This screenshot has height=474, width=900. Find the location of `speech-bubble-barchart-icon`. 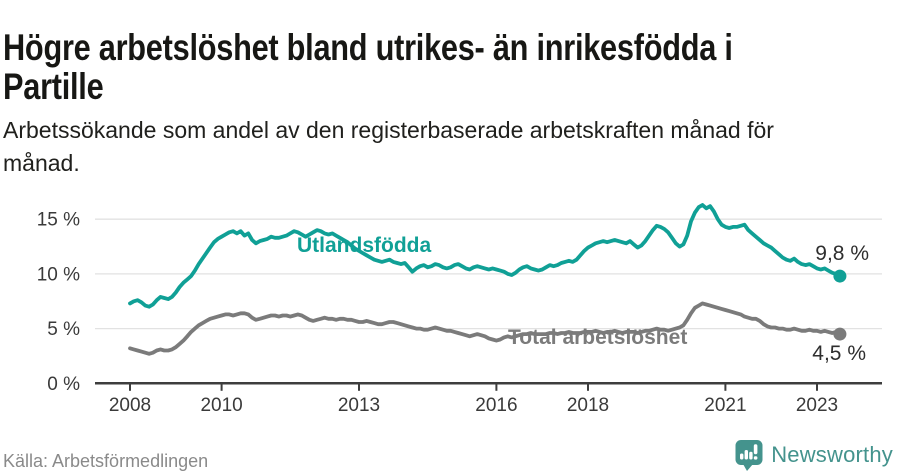

speech-bubble-barchart-icon is located at coordinates (749, 455).